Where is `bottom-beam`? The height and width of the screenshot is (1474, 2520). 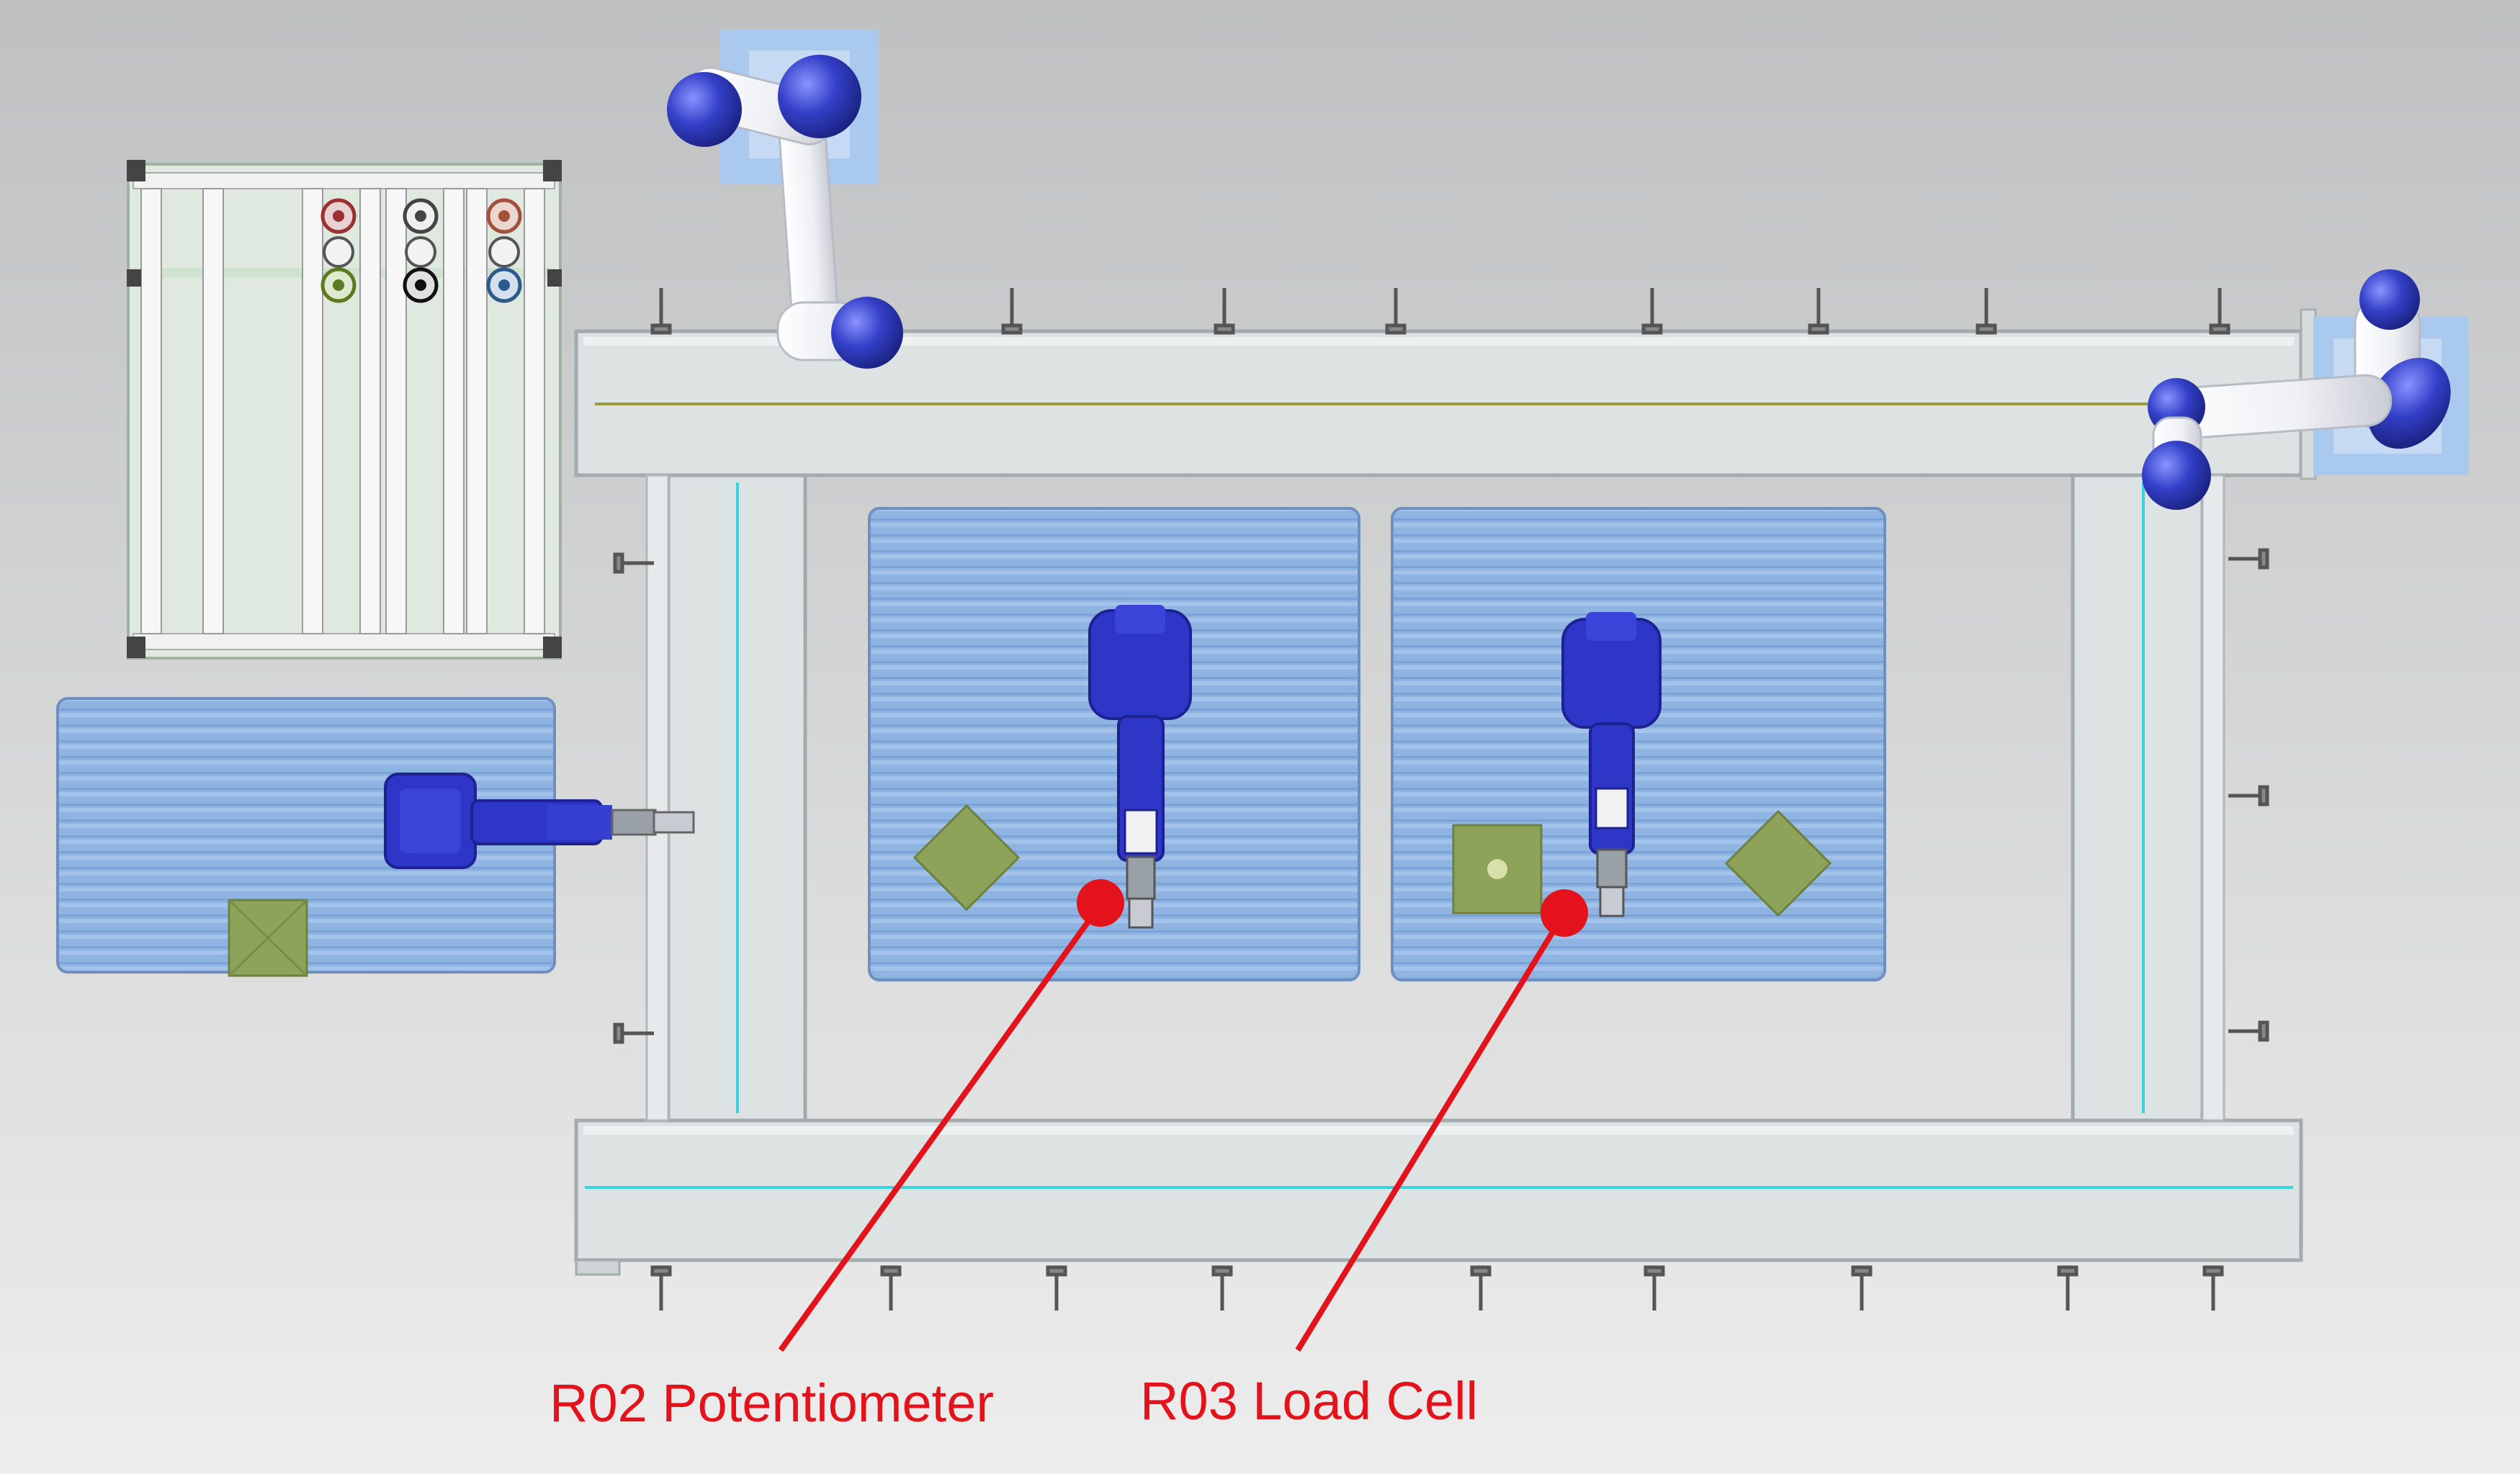
bottom-beam is located at coordinates (1438, 1190).